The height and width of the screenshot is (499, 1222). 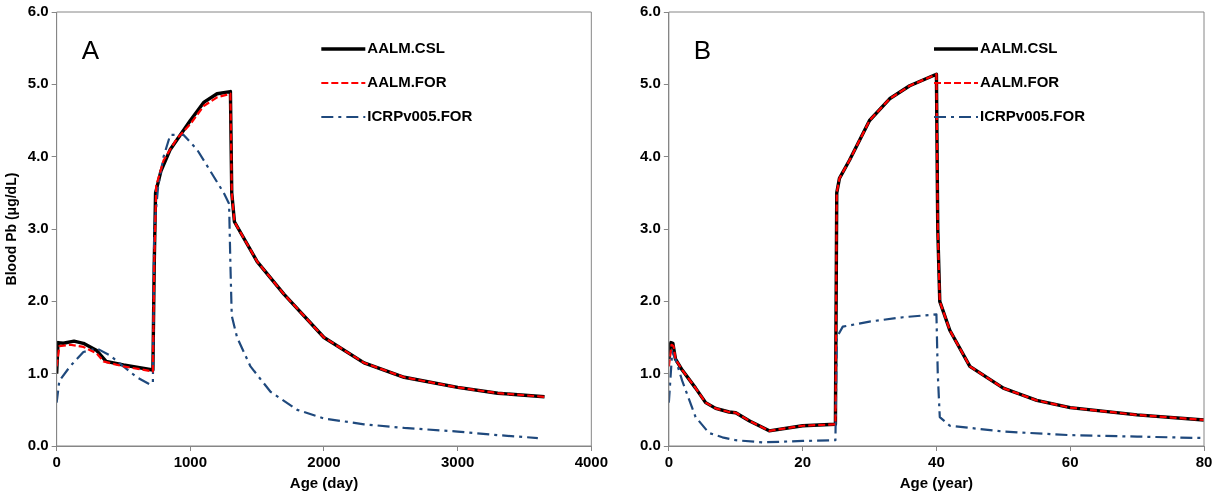 I want to click on x-tick-label: 60, so click(x=1070, y=462).